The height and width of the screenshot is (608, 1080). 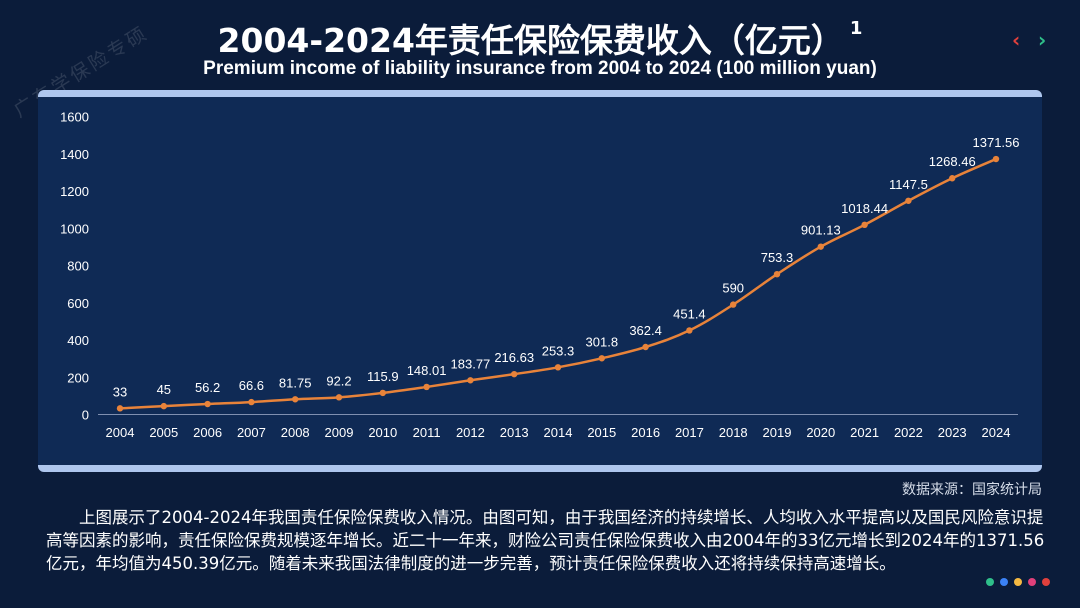 I want to click on data-label: 901.13, so click(x=821, y=230).